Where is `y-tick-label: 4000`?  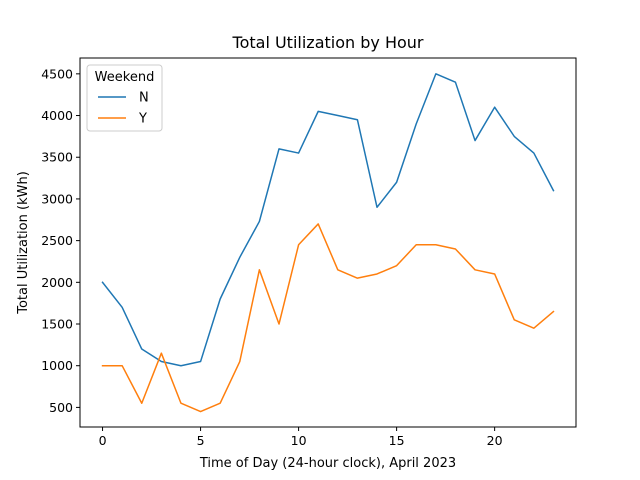 y-tick-label: 4000 is located at coordinates (57, 115).